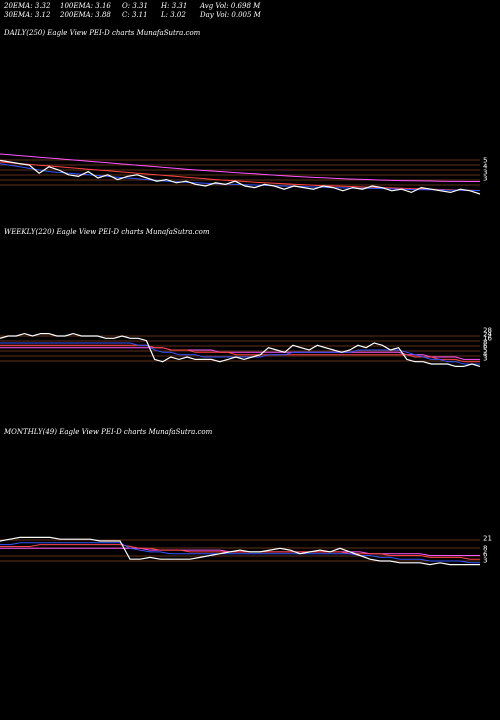 This screenshot has width=500, height=720. Describe the element at coordinates (27, 15) in the screenshot. I see `ema30-label: 30EMA: 3.12` at that location.